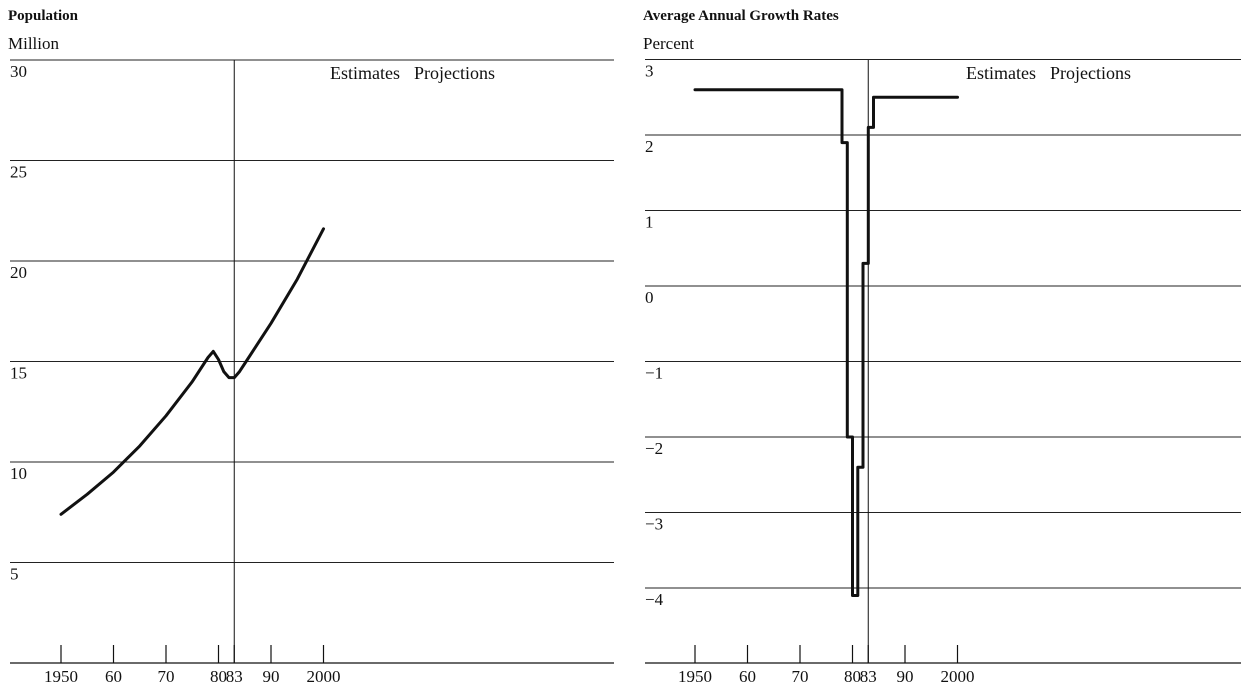  What do you see at coordinates (654, 448) in the screenshot?
I see `y-tick-label: −2` at bounding box center [654, 448].